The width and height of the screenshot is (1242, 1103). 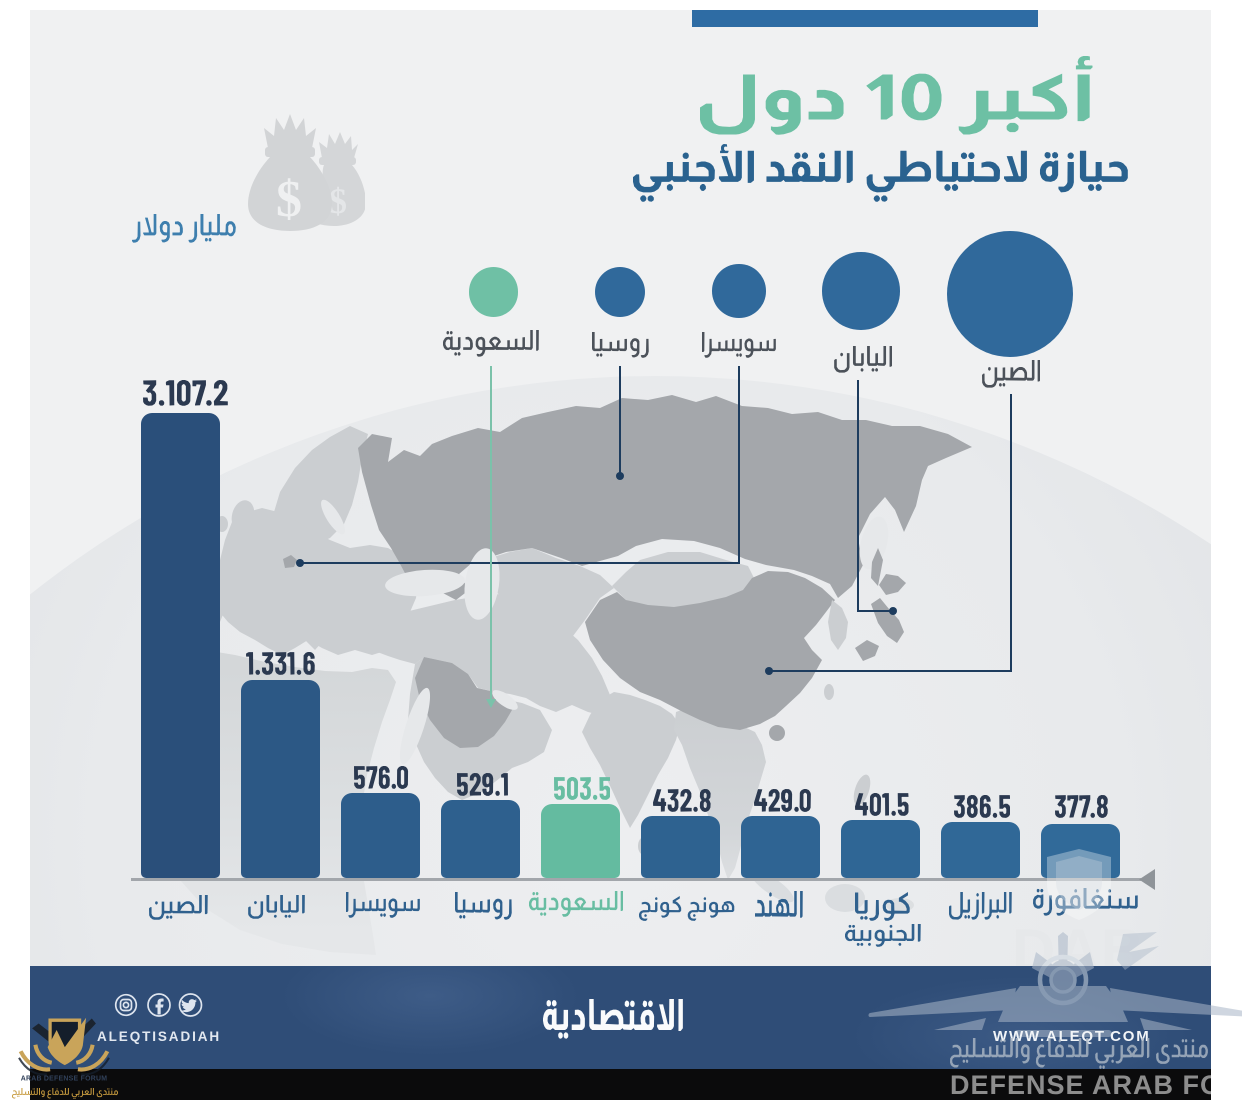 I want to click on svg-text: ARAB DEFENSE FORUM, so click(x=64, y=1079).